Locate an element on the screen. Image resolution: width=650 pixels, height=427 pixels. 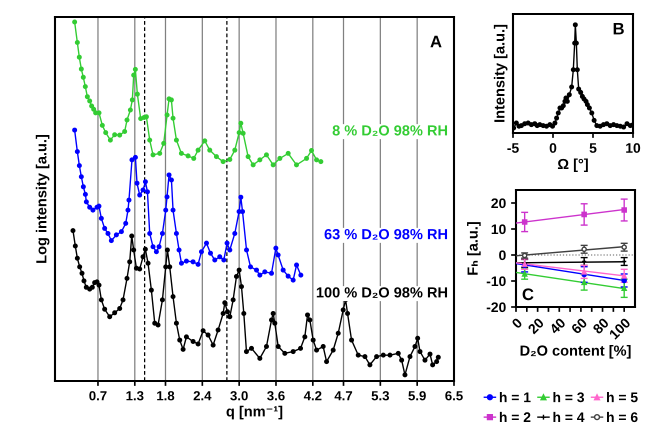
y-tick-label: 20 is located at coordinates (498, 203).